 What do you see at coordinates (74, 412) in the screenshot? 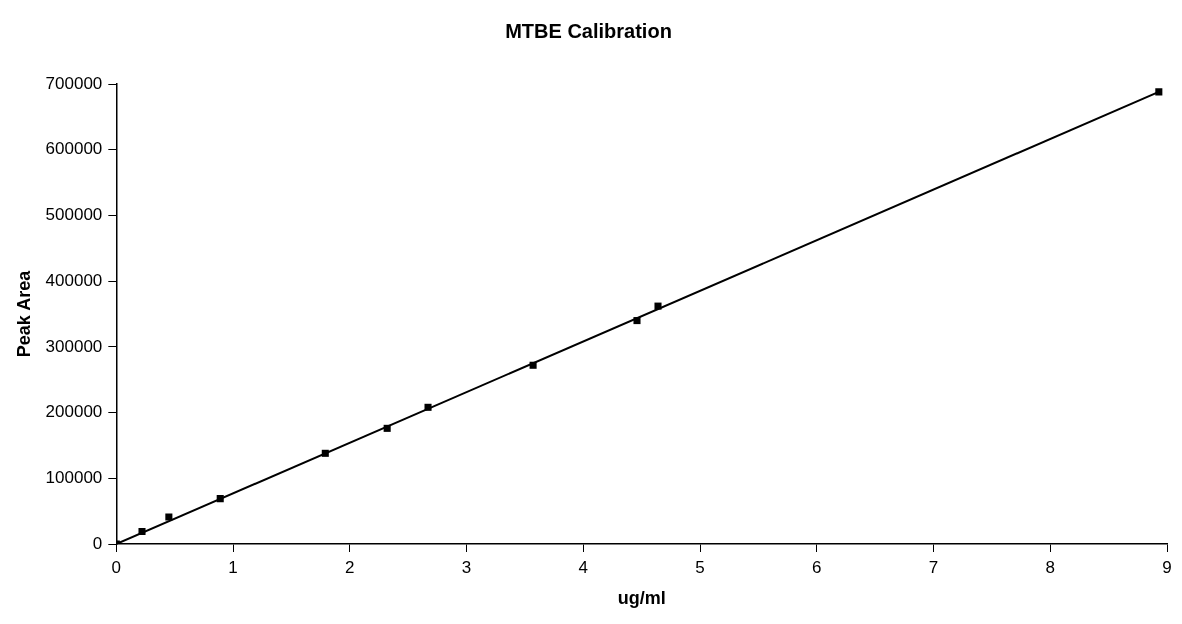
I see `y-tick-label: 200000` at bounding box center [74, 412].